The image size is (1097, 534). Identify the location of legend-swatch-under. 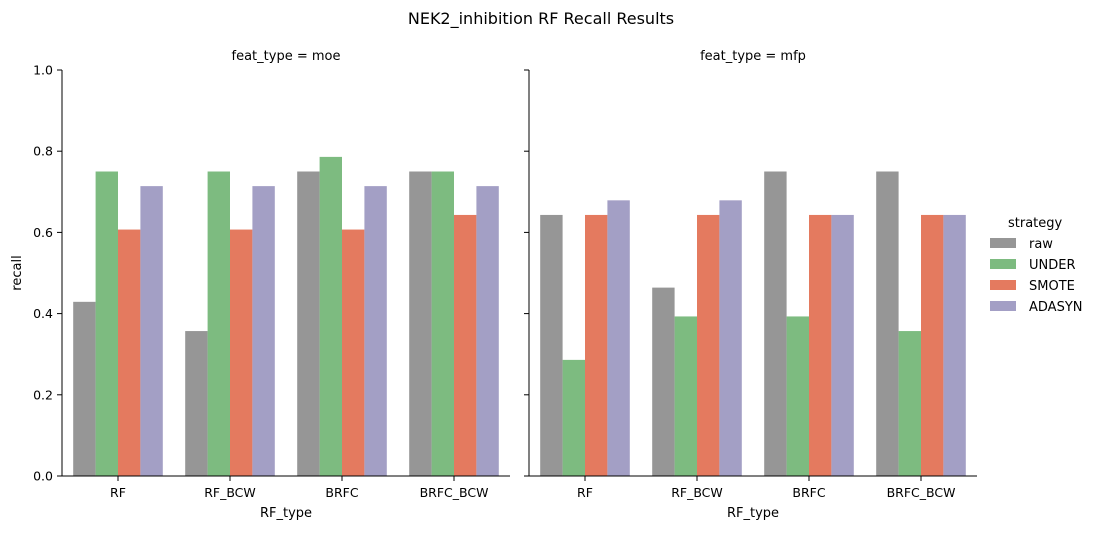
(1003, 264).